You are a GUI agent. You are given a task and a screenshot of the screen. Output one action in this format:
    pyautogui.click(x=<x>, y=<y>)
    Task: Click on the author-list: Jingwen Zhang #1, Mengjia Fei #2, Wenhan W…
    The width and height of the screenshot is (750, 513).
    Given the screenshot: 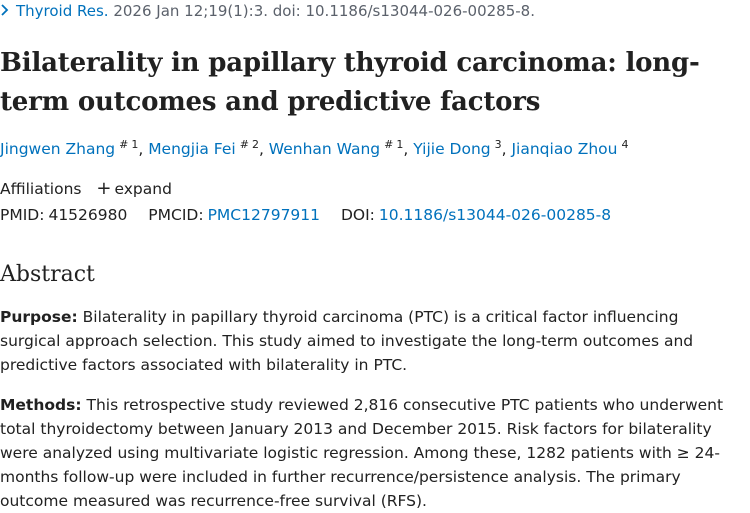 What is the action you would take?
    pyautogui.click(x=314, y=148)
    